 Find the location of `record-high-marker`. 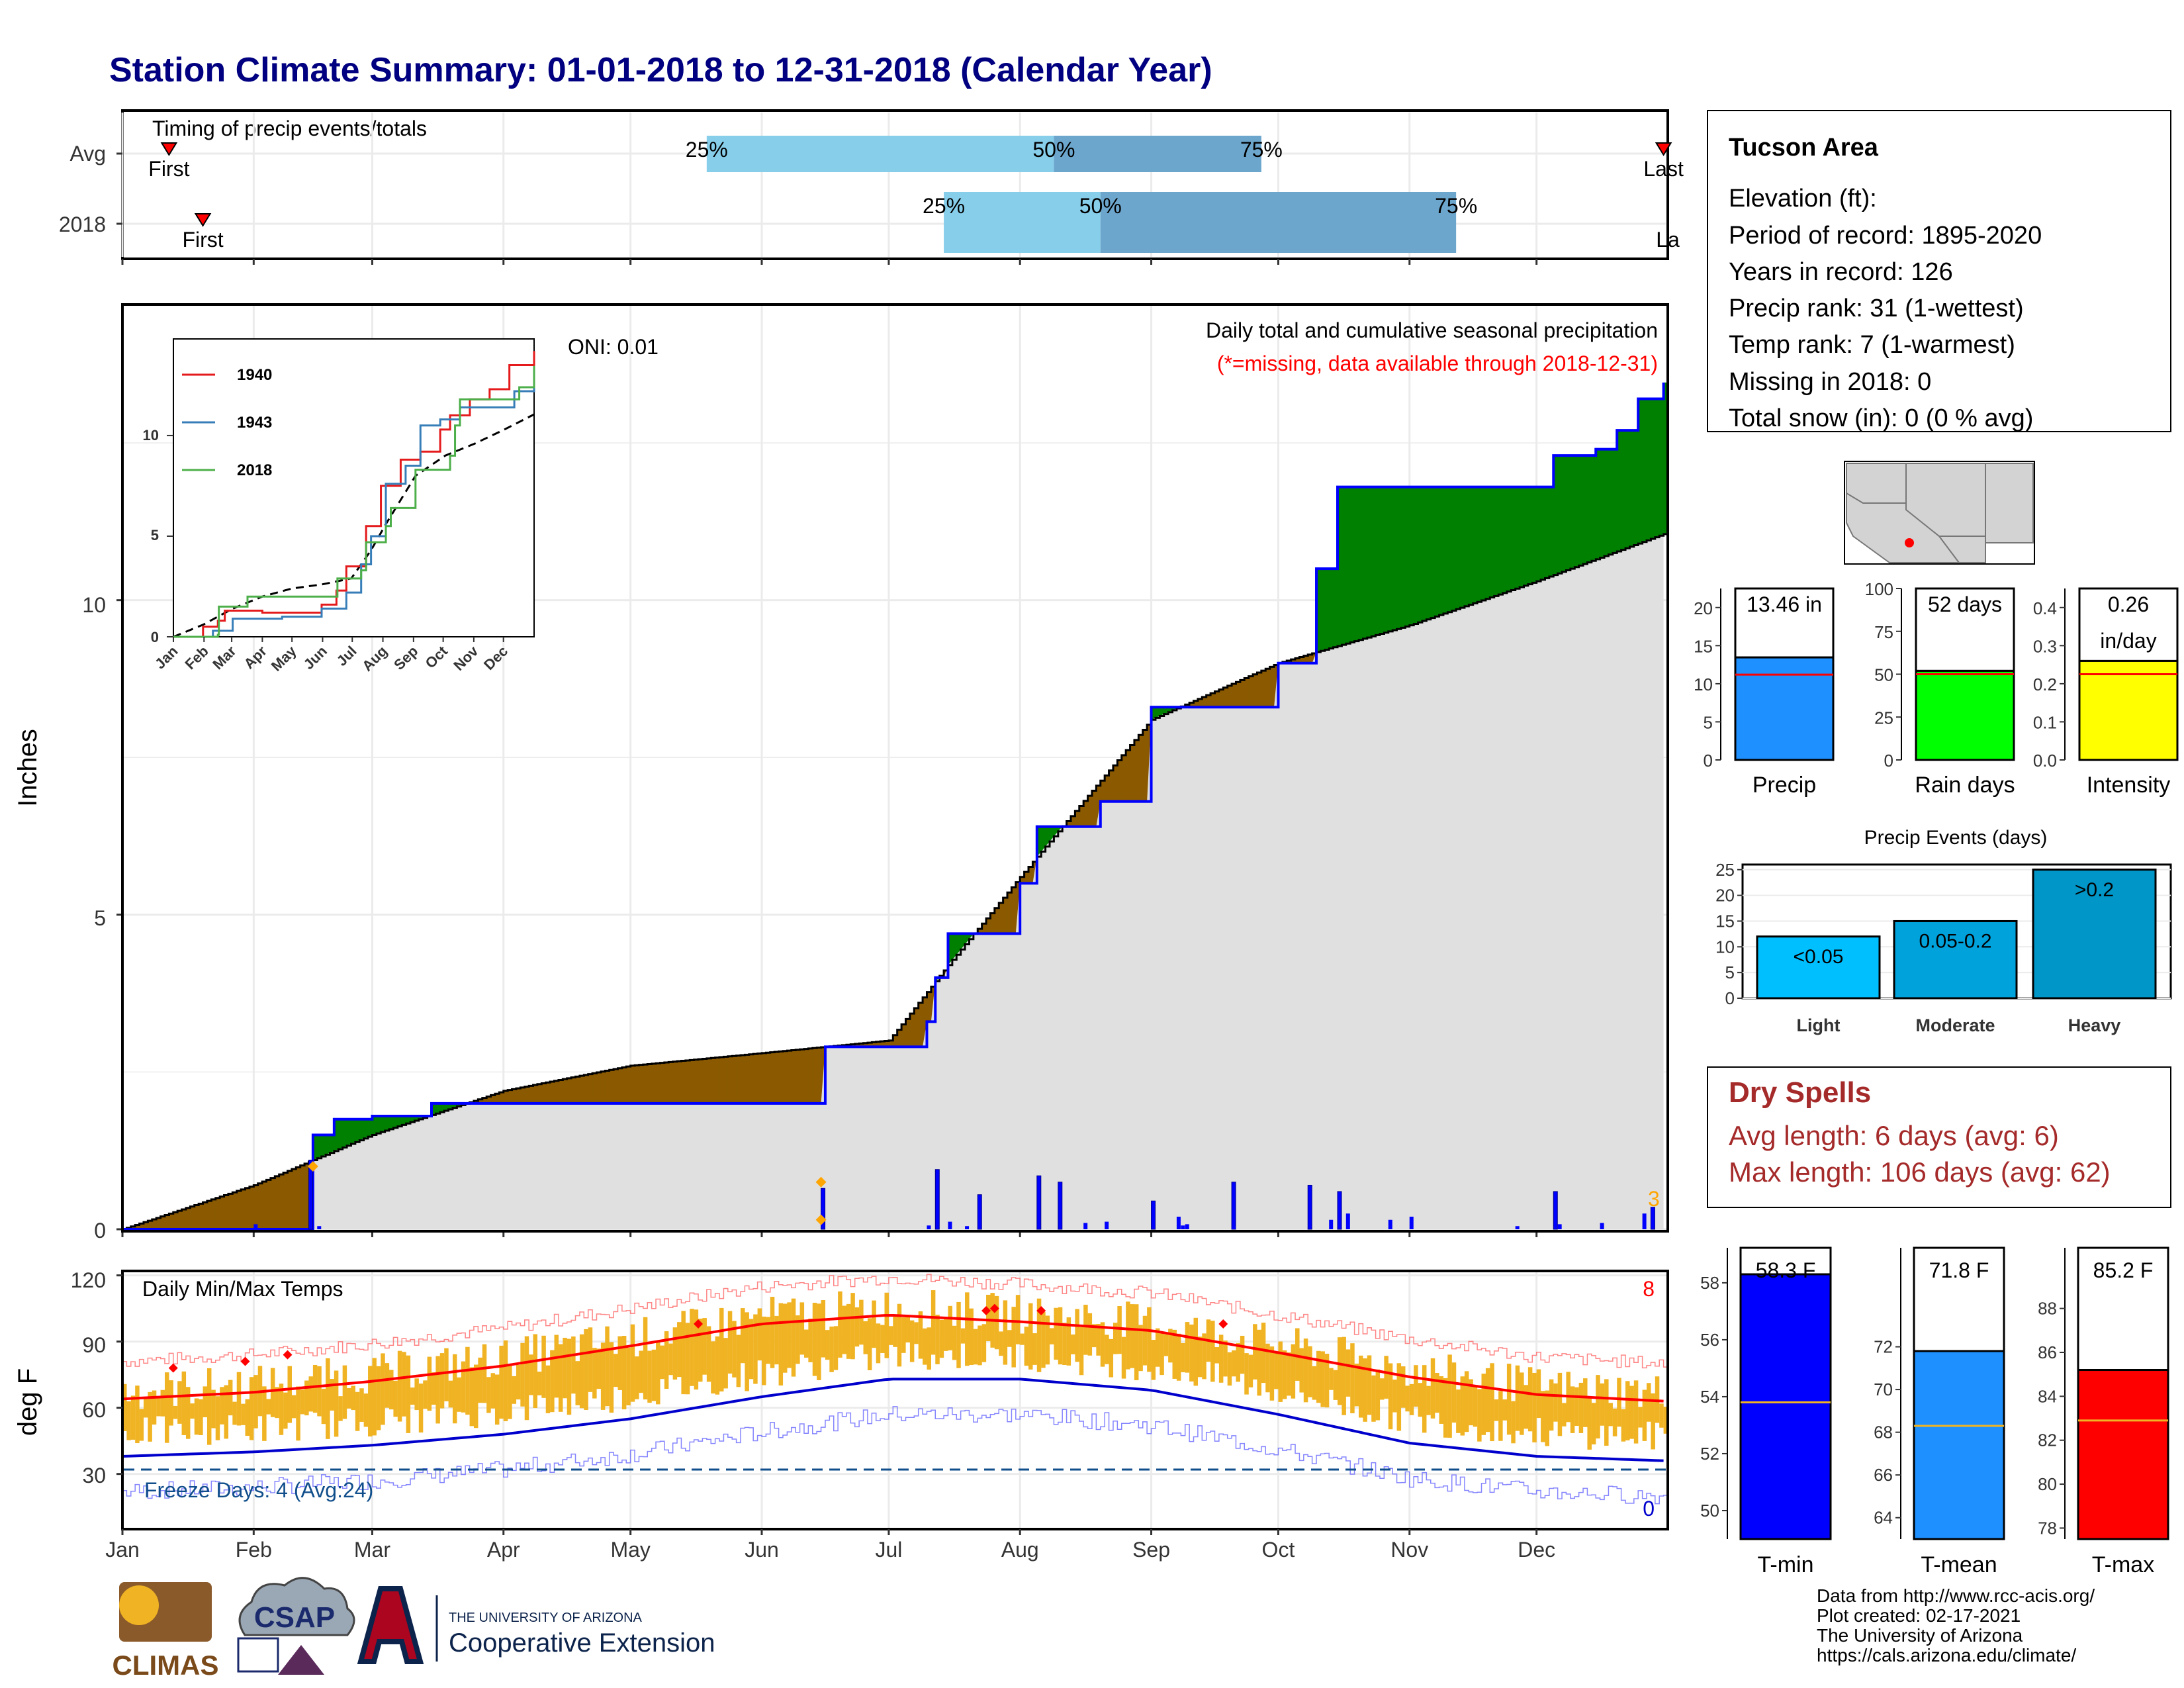

record-high-marker is located at coordinates (986, 1310).